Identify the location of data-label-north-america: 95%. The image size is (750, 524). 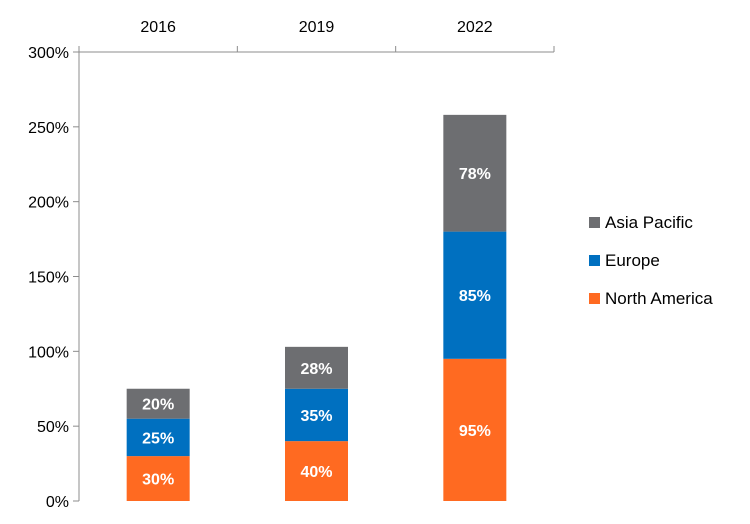
(475, 431).